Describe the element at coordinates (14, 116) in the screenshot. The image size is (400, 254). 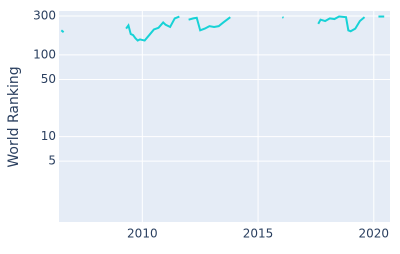
I see `y-axis-title: World Ranking` at that location.